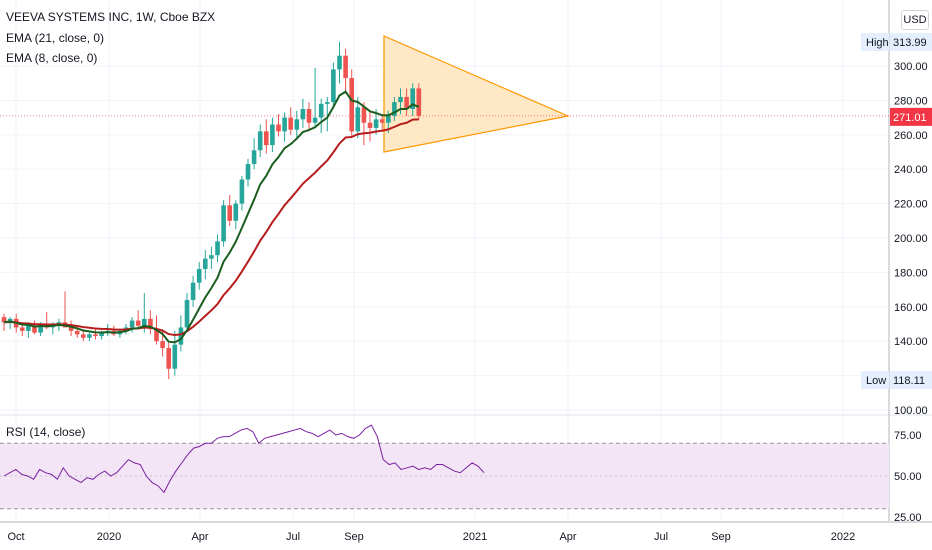 This screenshot has width=932, height=550. What do you see at coordinates (111, 17) in the screenshot?
I see `symbol-title: VEEVA SYSTEMS INC, 1W, Cboe BZX` at bounding box center [111, 17].